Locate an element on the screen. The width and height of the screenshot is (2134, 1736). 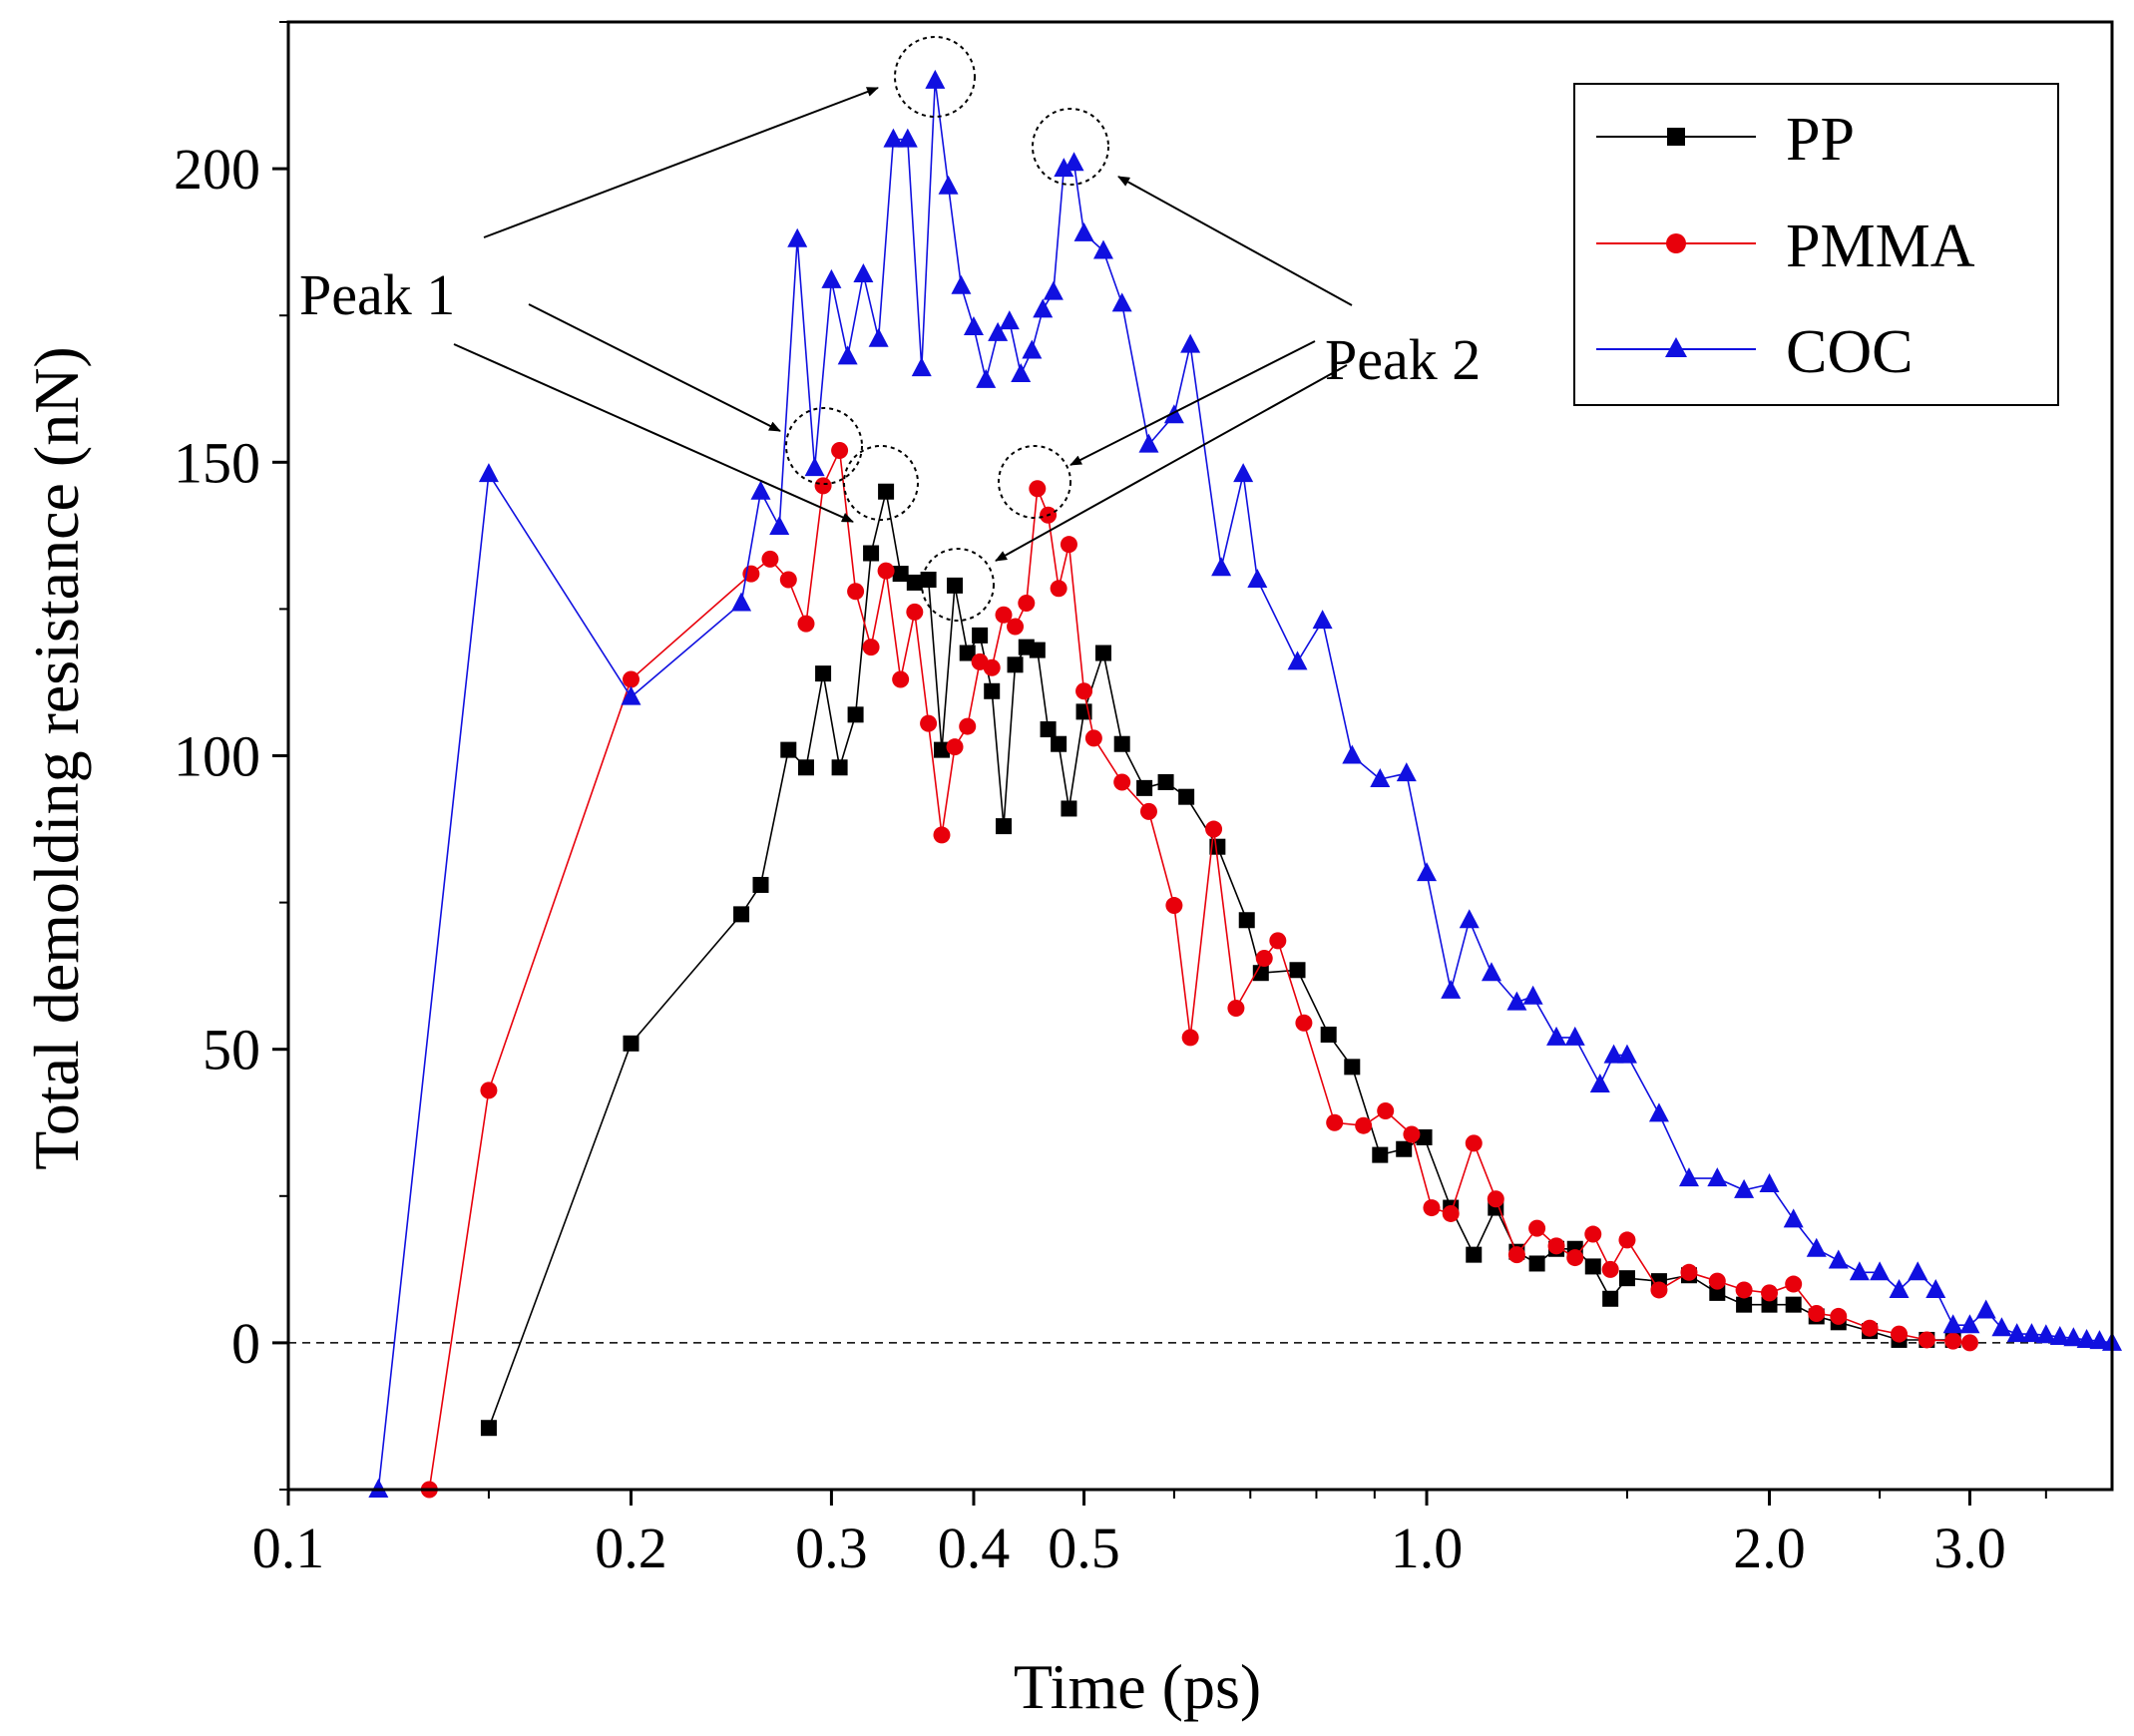
annotation-peak-1: Peak 1 is located at coordinates (377, 294).